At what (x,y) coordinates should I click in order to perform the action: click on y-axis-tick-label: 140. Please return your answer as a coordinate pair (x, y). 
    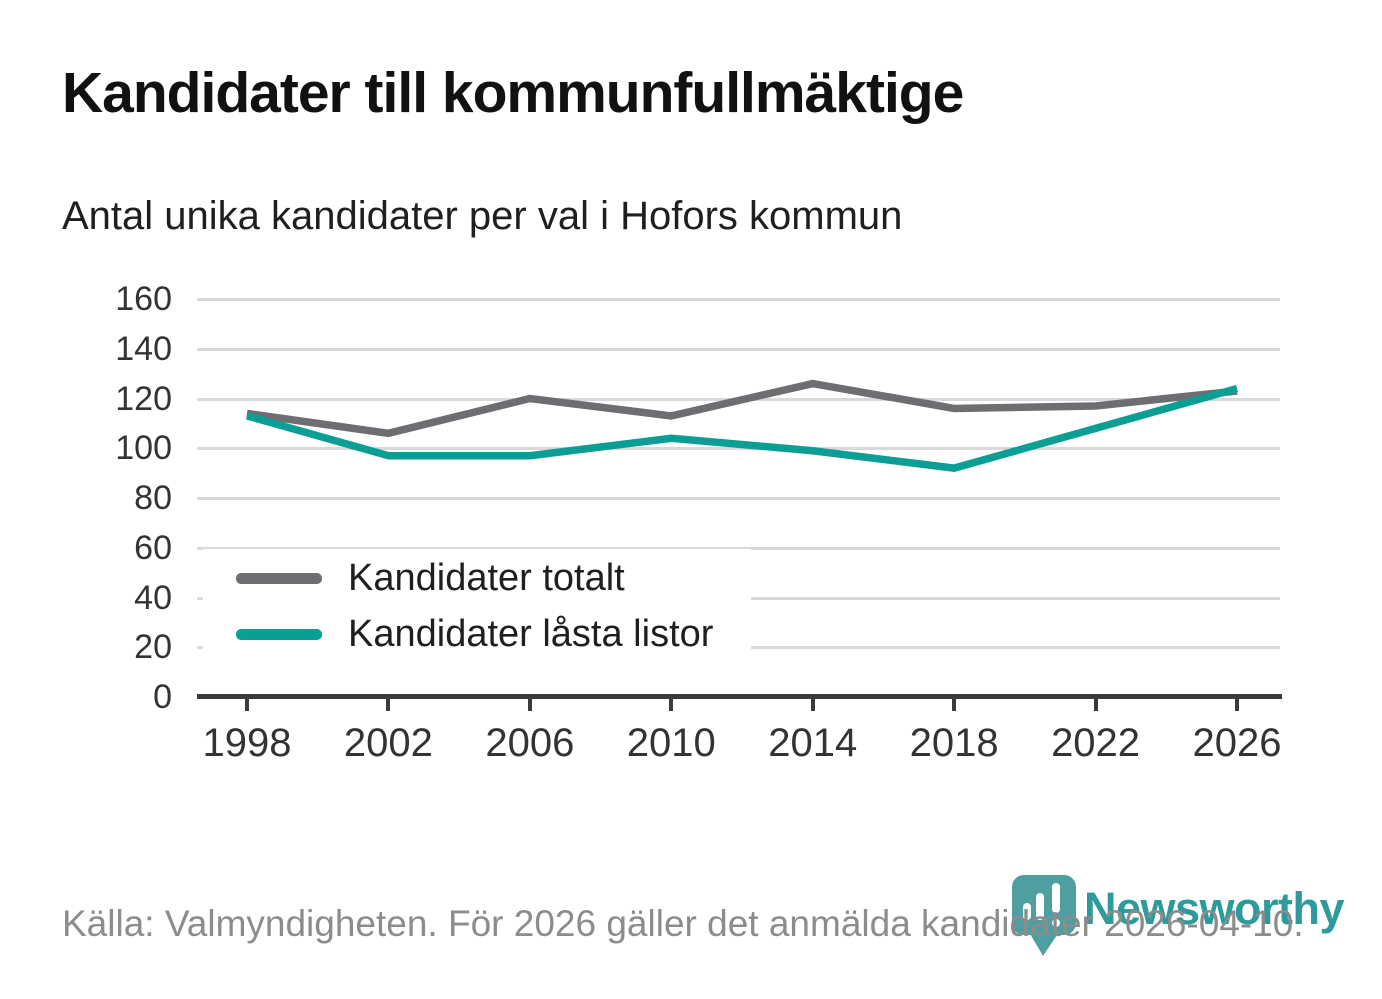
    Looking at the image, I should click on (143, 348).